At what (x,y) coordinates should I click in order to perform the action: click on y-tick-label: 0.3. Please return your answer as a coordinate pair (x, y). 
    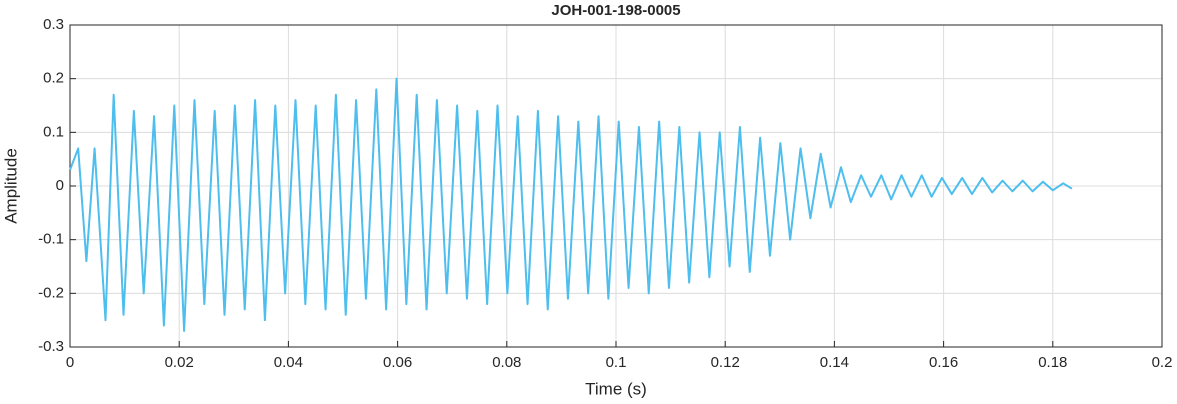
    Looking at the image, I should click on (53, 24).